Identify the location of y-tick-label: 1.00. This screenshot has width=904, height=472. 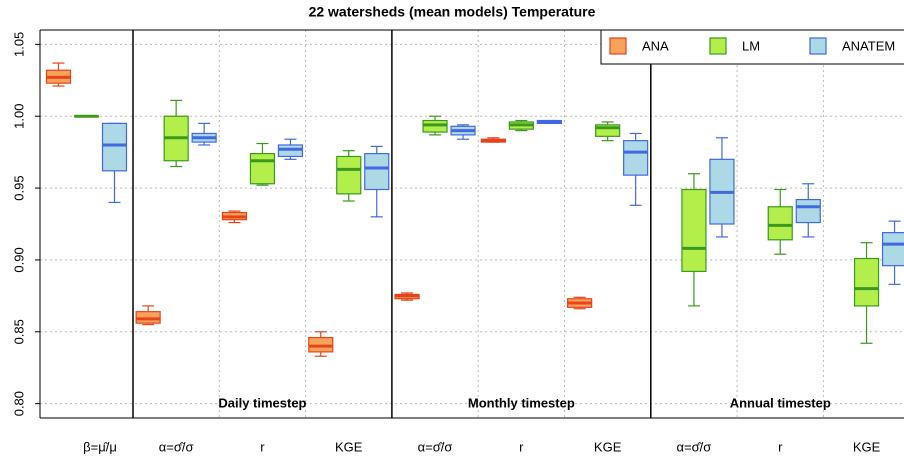
(18, 116).